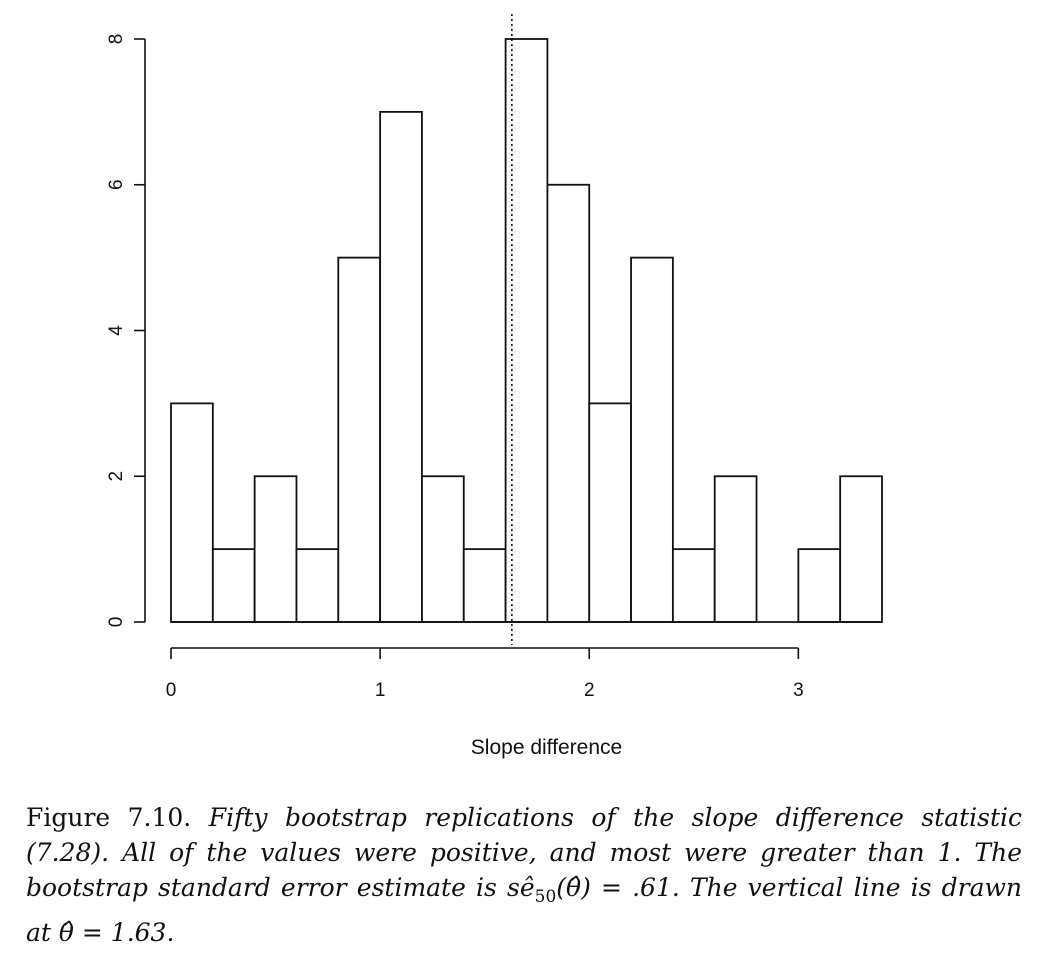 Image resolution: width=1048 pixels, height=978 pixels. I want to click on caption-label: Figure 7.10., so click(109, 817).